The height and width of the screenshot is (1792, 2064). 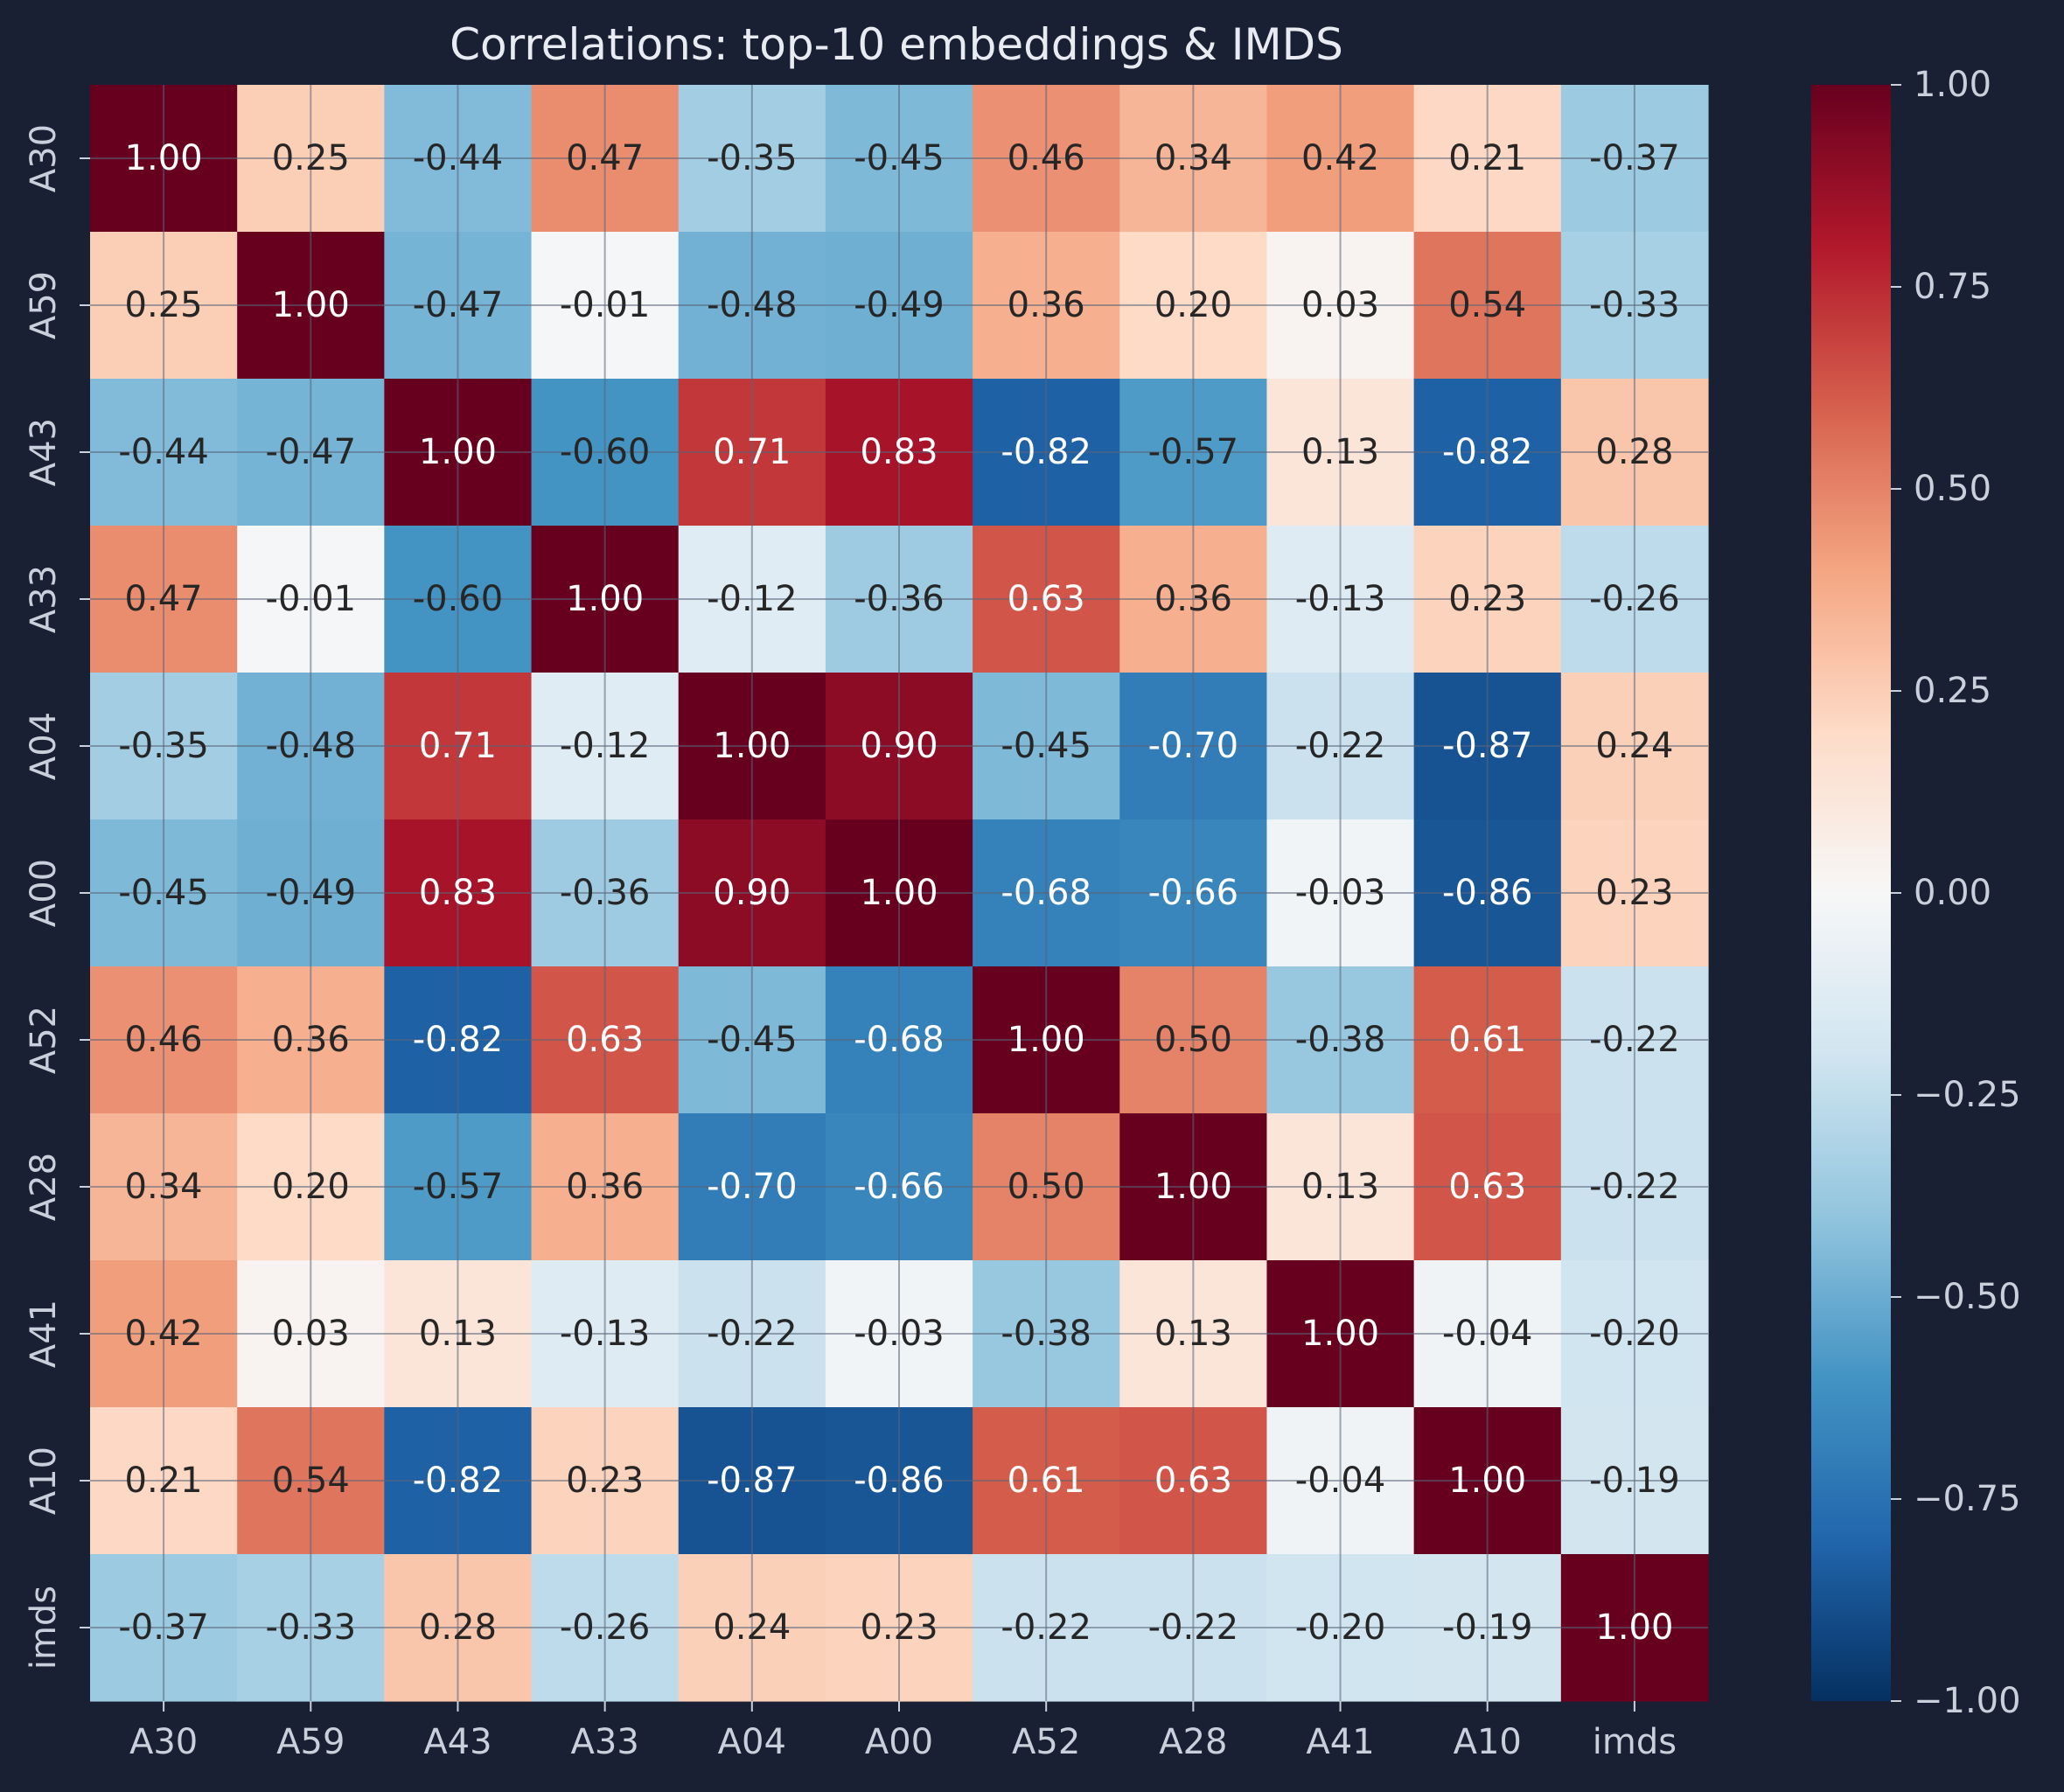 I want to click on cell-value-label: -0.68, so click(x=899, y=1040).